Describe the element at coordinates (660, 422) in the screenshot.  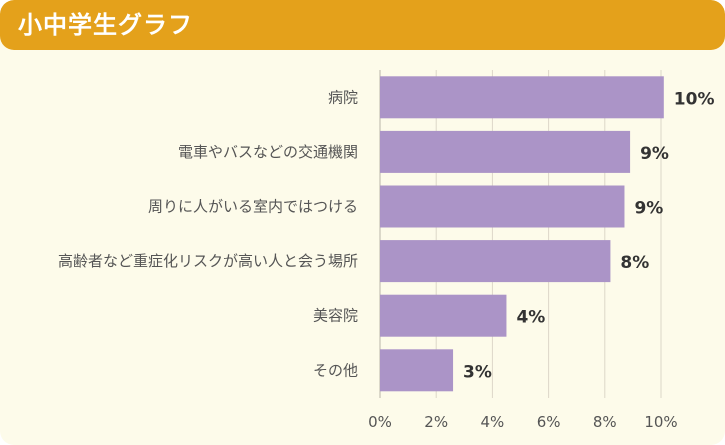
I see `x-tick-label: 10%` at that location.